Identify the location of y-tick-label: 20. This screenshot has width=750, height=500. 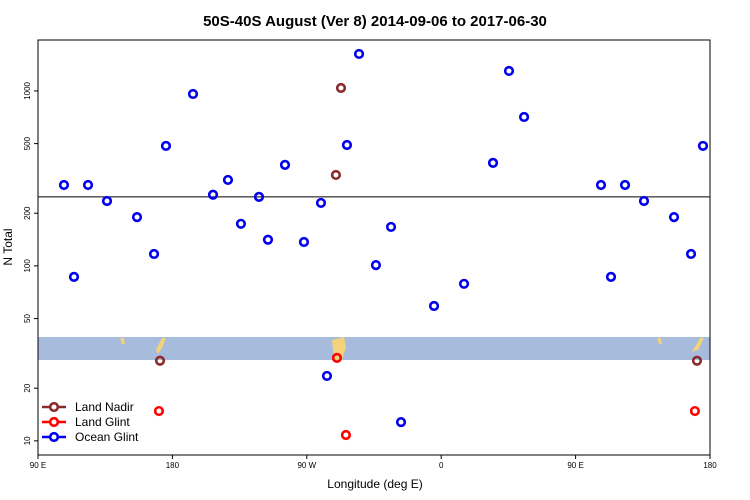
(27, 387).